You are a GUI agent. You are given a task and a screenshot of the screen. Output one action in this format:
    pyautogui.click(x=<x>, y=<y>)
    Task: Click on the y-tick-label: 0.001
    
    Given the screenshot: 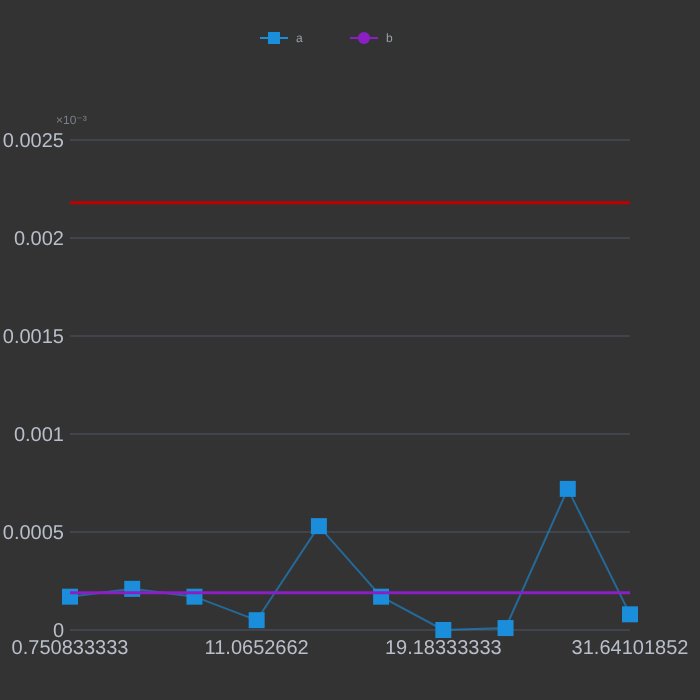 What is the action you would take?
    pyautogui.click(x=39, y=436)
    